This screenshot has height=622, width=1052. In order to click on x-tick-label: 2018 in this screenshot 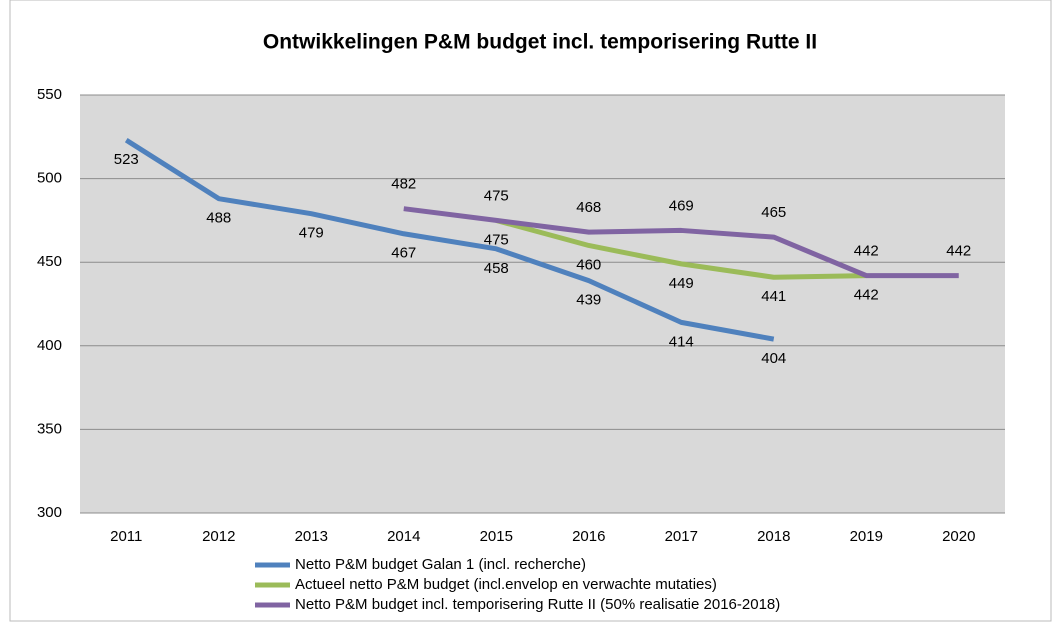, I will do `click(773, 536)`.